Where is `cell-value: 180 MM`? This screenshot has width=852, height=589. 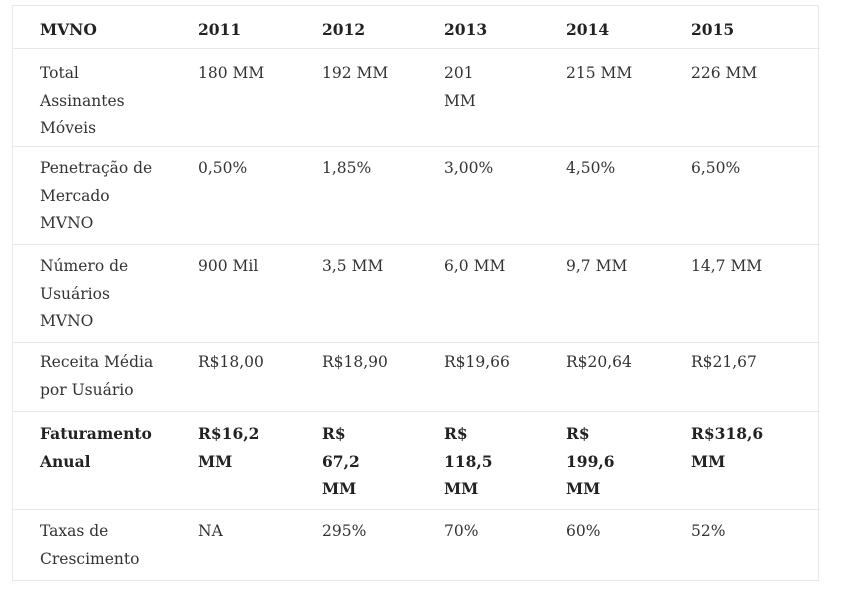 cell-value: 180 MM is located at coordinates (231, 73).